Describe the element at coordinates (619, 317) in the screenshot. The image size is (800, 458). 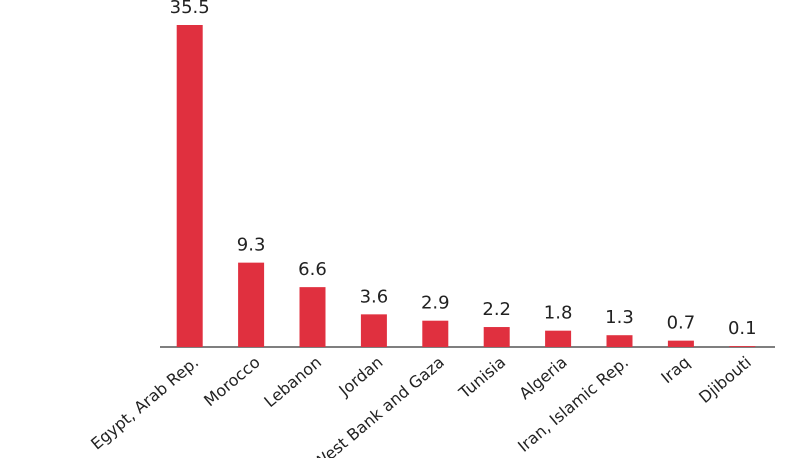
I see `value-label: 1.3` at that location.